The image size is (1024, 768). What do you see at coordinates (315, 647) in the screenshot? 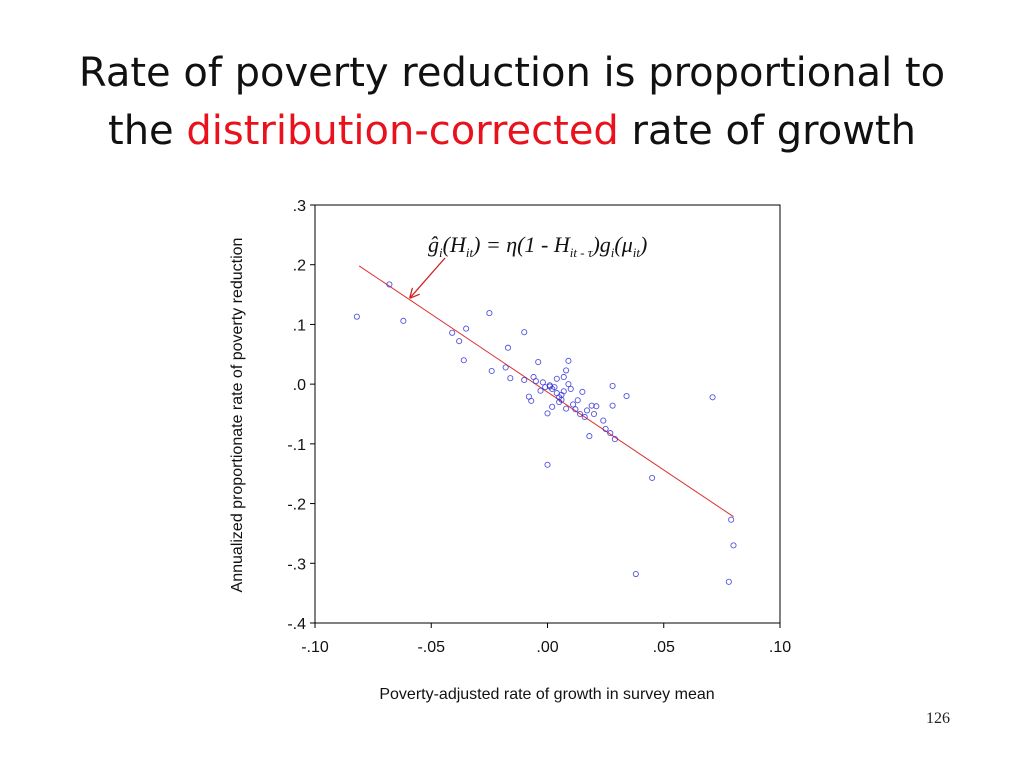
I see `x-tick-label: -.10` at bounding box center [315, 647].